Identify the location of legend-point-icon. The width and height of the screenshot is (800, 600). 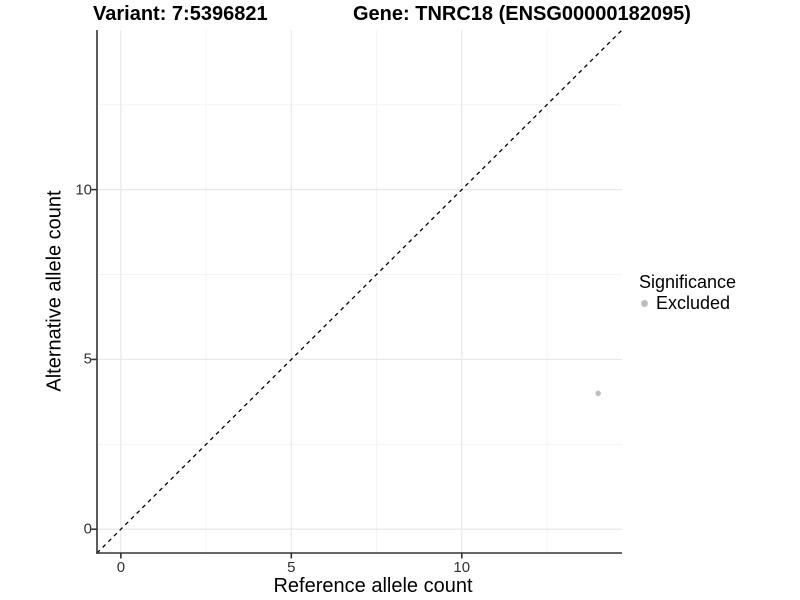
(644, 303).